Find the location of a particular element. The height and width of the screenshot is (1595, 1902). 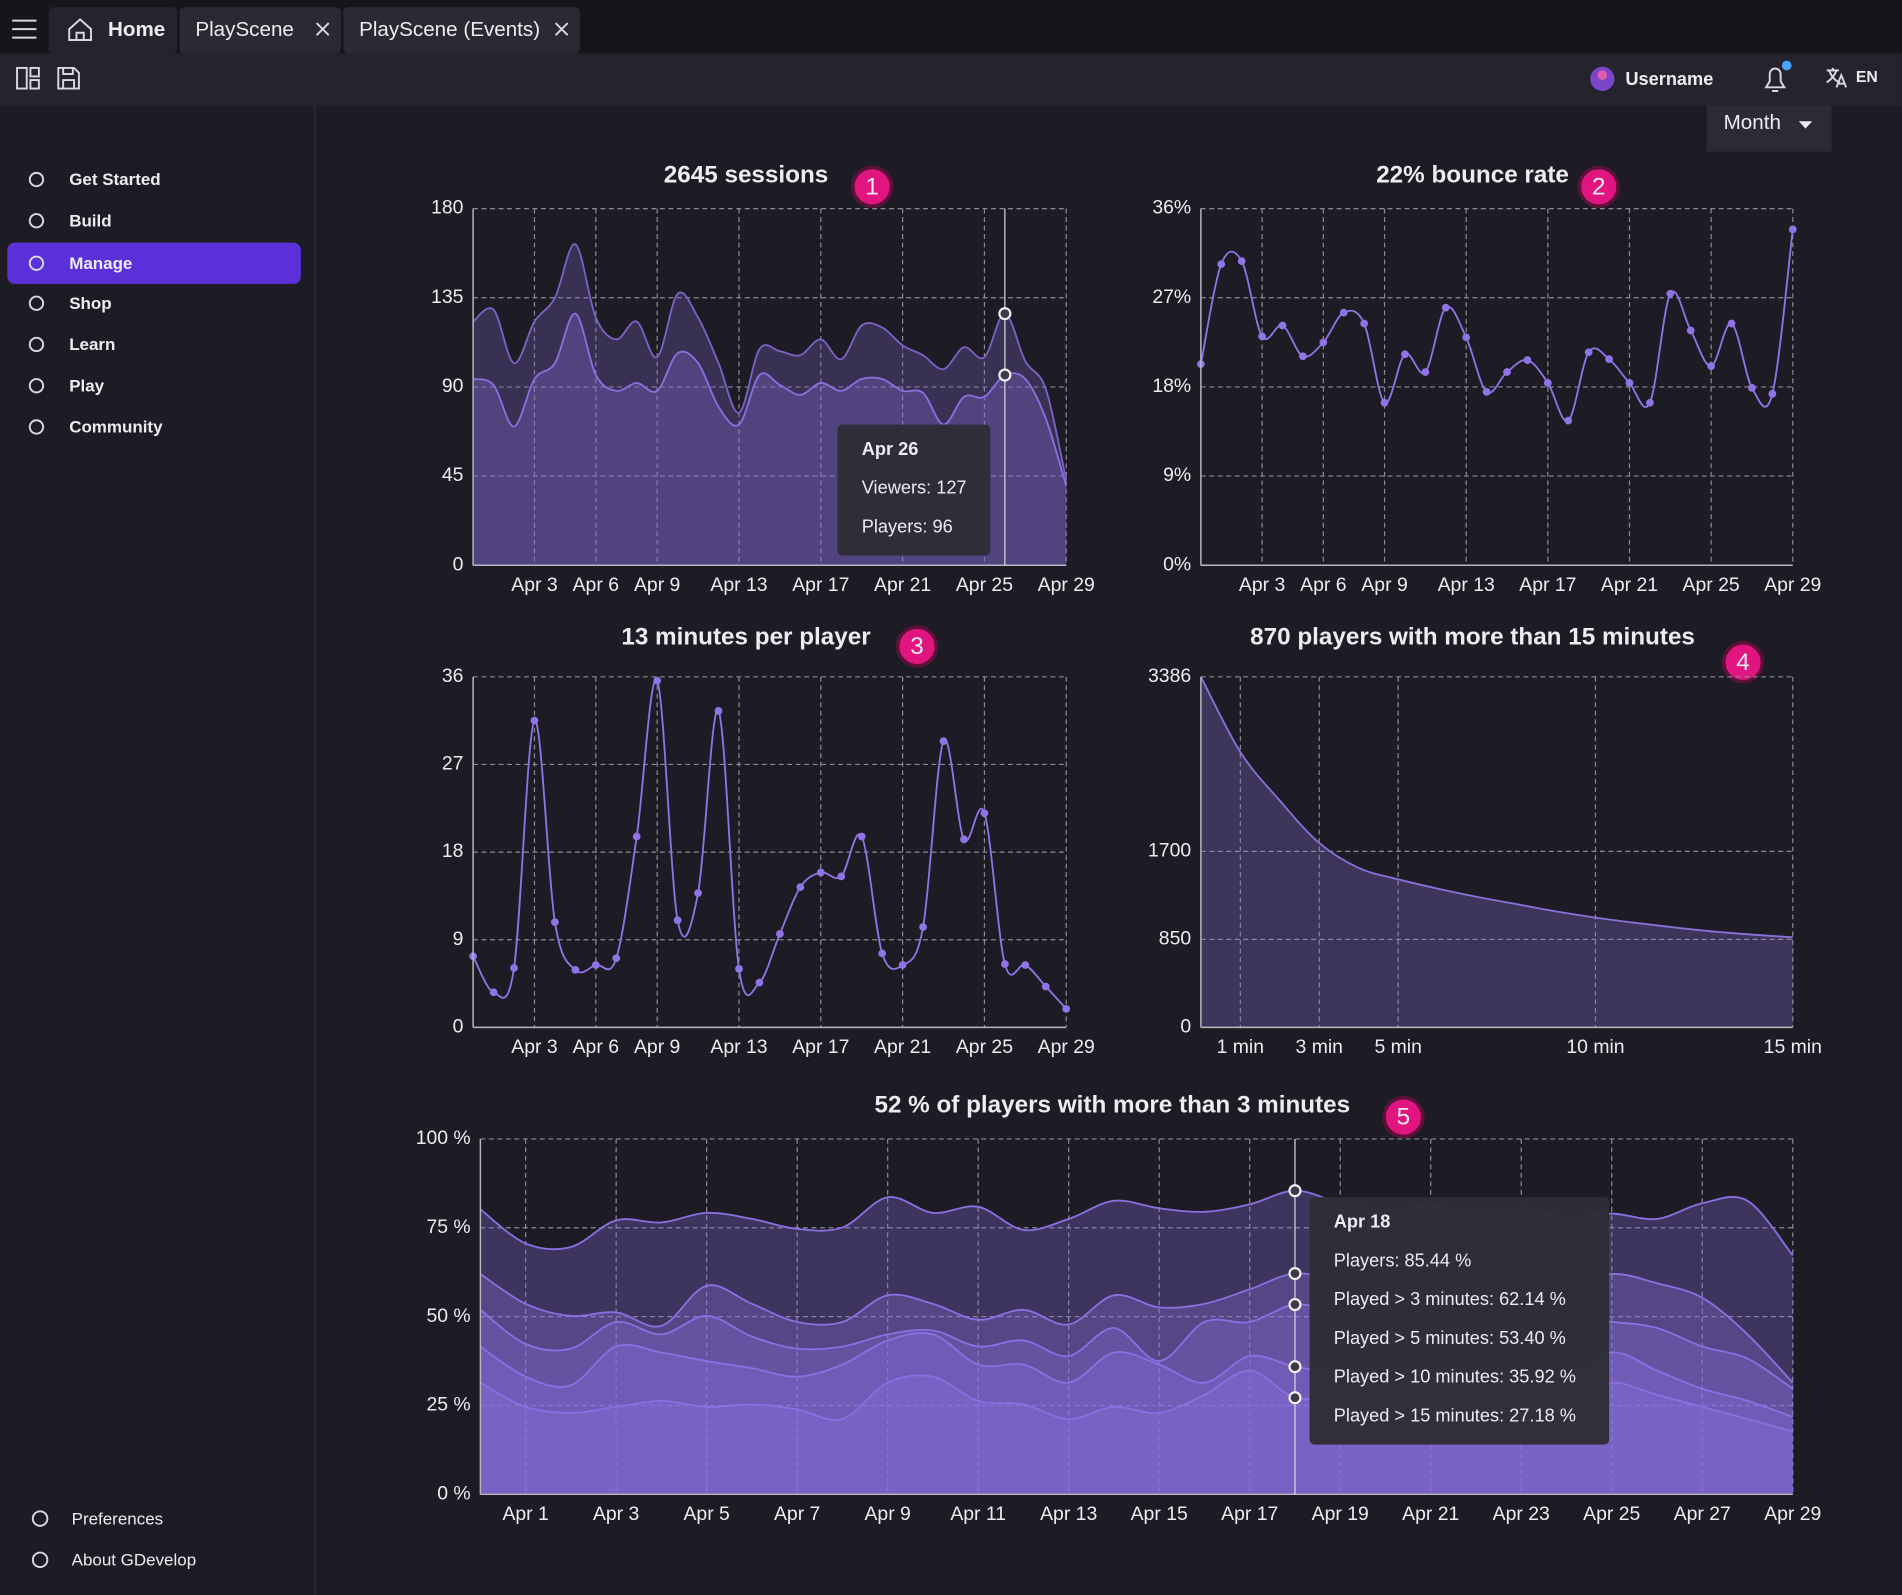

user-menu: Username is located at coordinates (1651, 78).